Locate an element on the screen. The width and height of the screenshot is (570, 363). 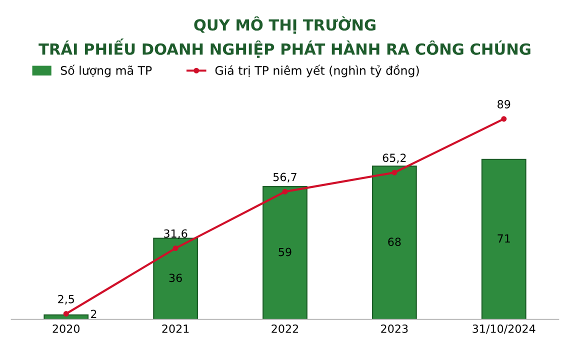
x-tick-label: 2021 is located at coordinates (175, 328).